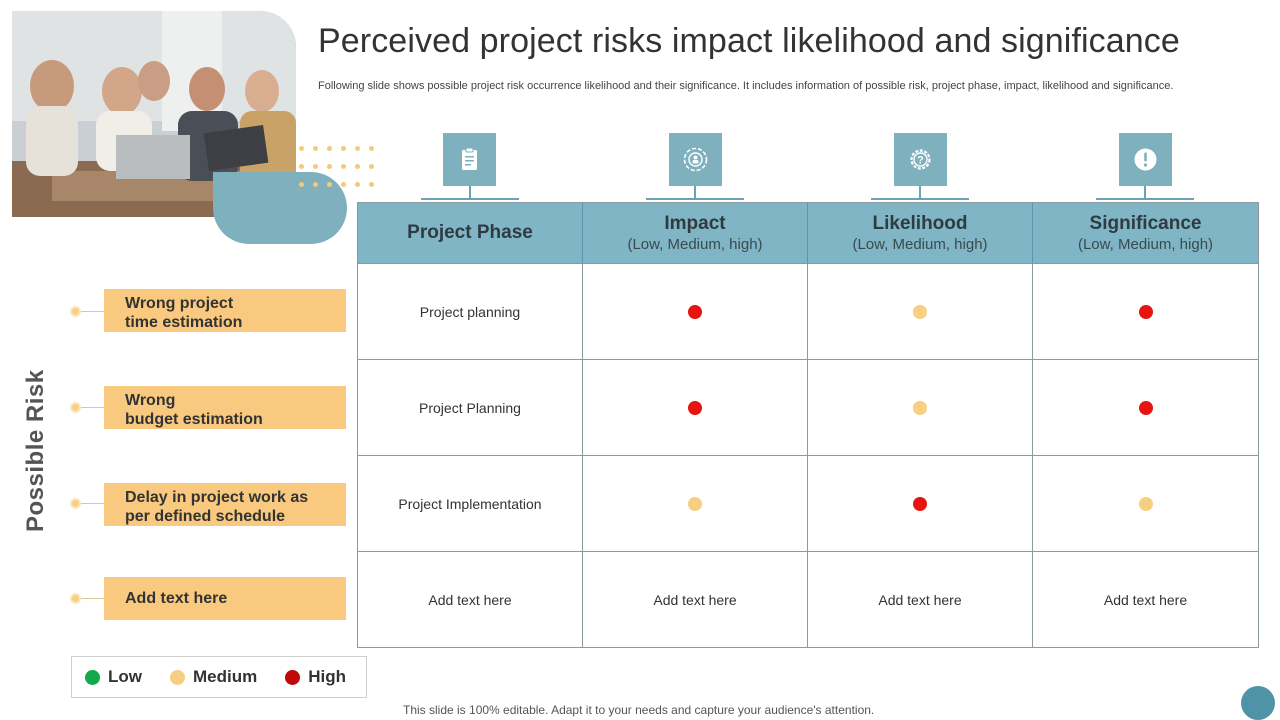  I want to click on column-title: Significance, so click(1145, 223).